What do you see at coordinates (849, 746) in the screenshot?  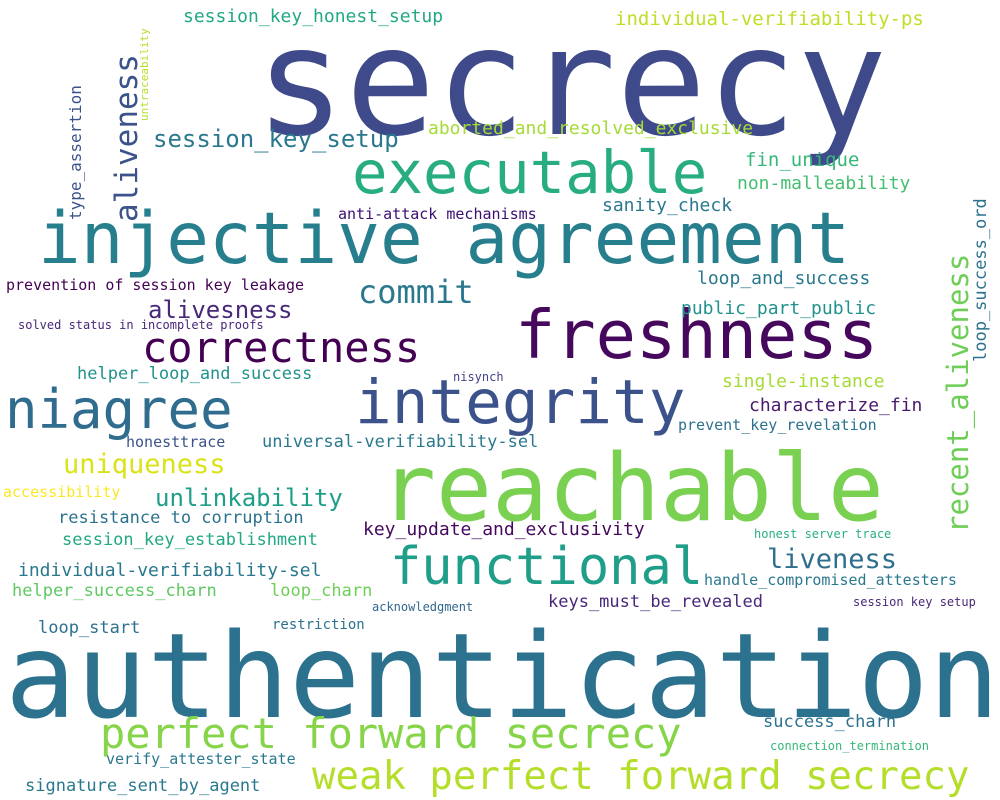 I see `word-connection-termination: connection_termination` at bounding box center [849, 746].